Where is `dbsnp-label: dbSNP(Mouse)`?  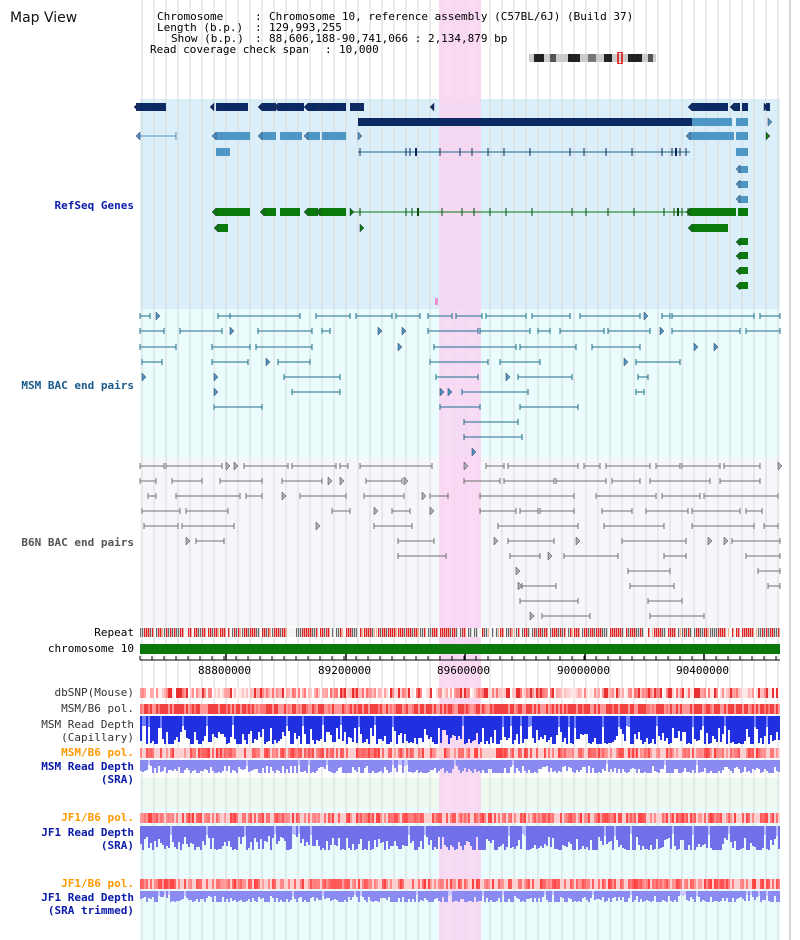
dbsnp-label: dbSNP(Mouse) is located at coordinates (94, 692).